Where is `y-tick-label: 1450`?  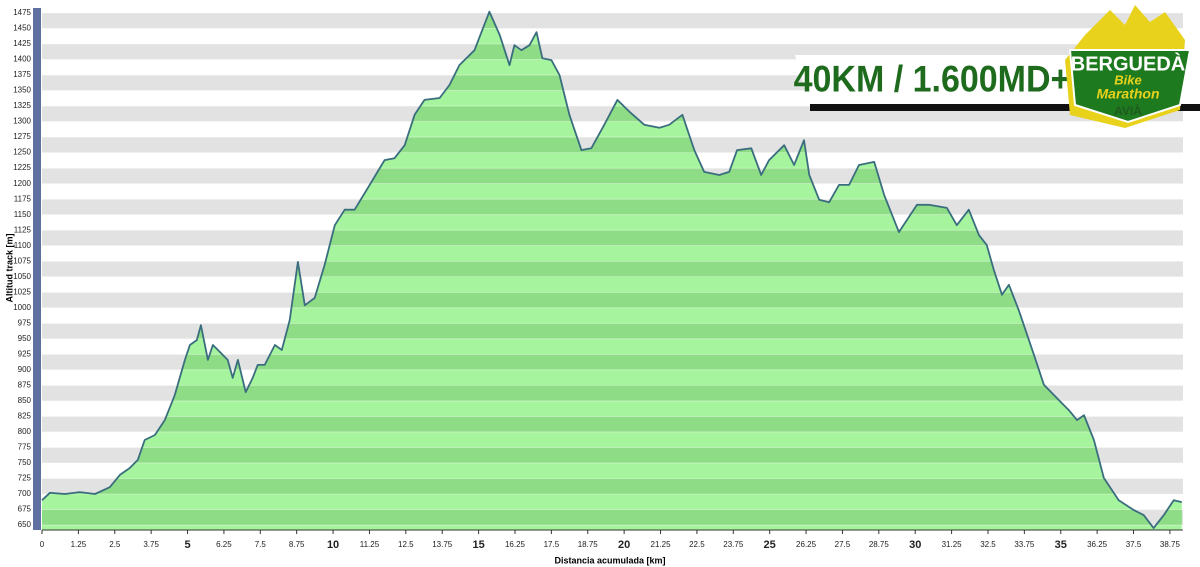 y-tick-label: 1450 is located at coordinates (22, 28).